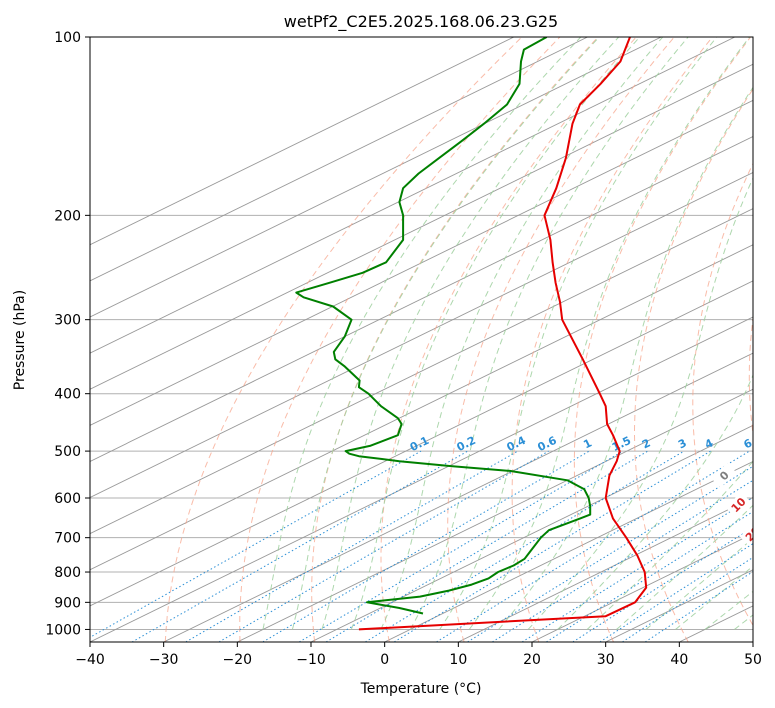  I want to click on x-axis-ticks: −40 −30 −20 −10 0 10 20 30 40 50, so click(418, 655).